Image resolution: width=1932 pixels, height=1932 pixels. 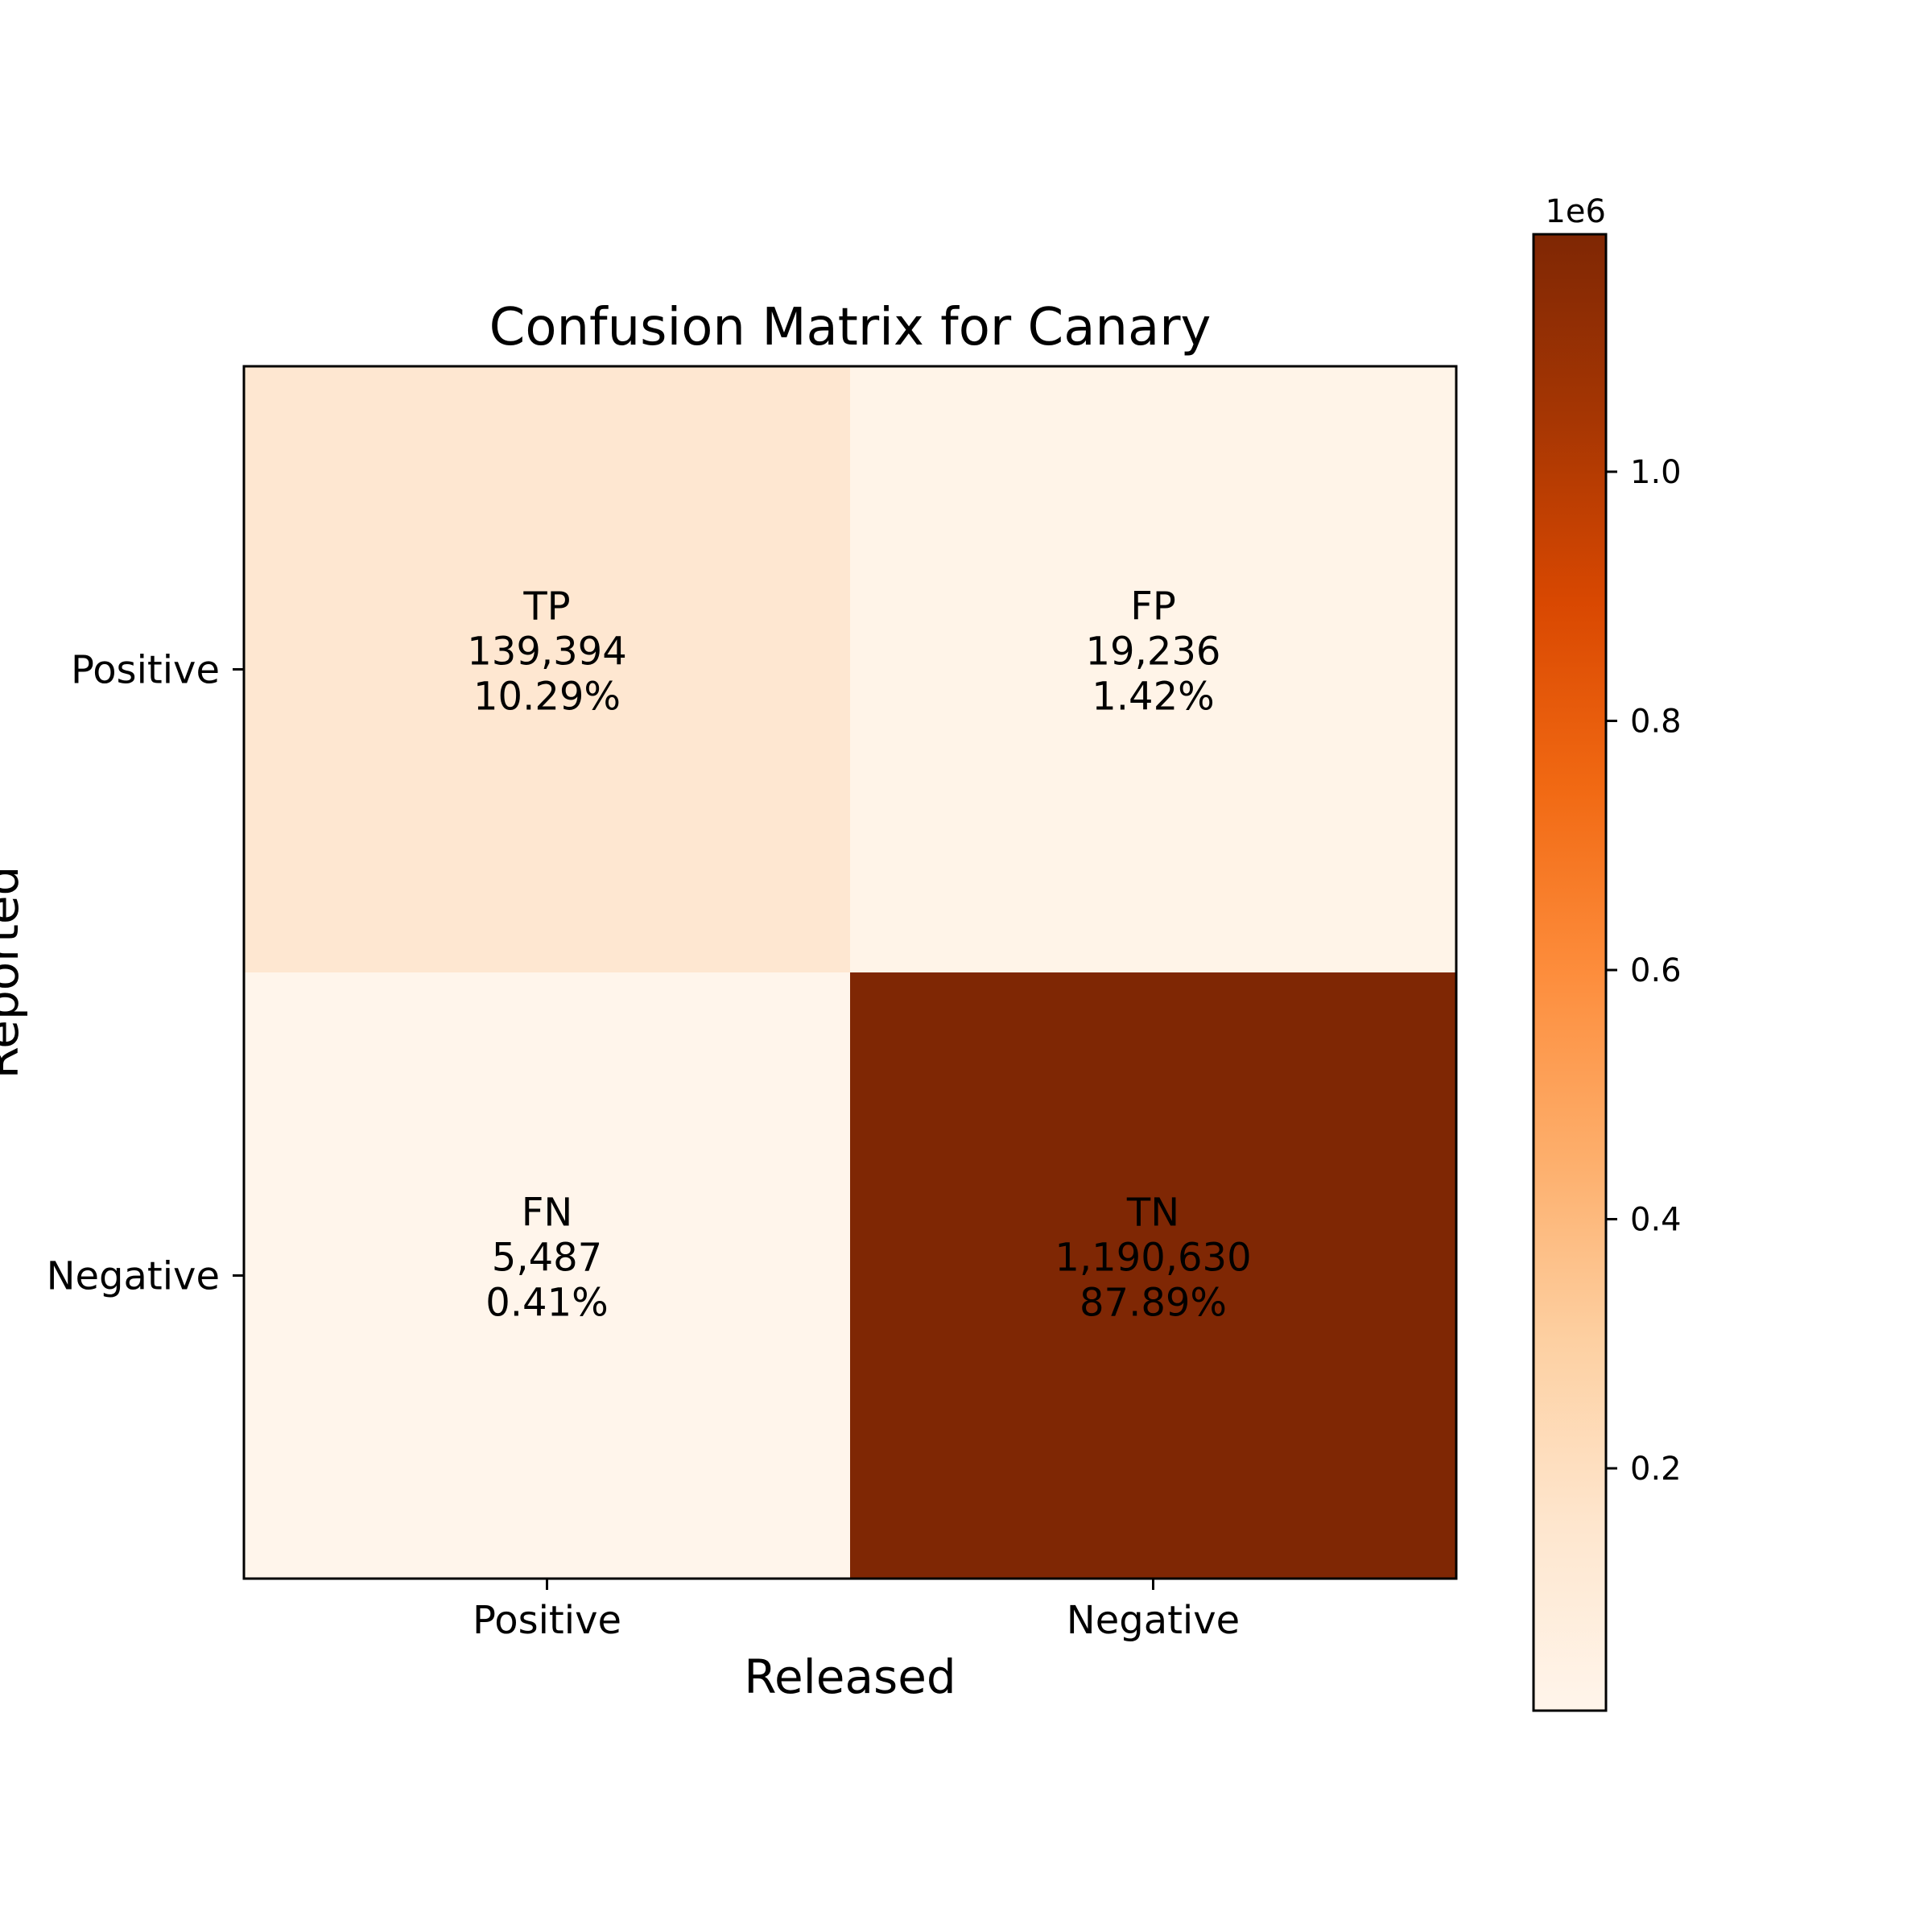 I want to click on cell-fp-value-text: 19,236, so click(x=1153, y=652).